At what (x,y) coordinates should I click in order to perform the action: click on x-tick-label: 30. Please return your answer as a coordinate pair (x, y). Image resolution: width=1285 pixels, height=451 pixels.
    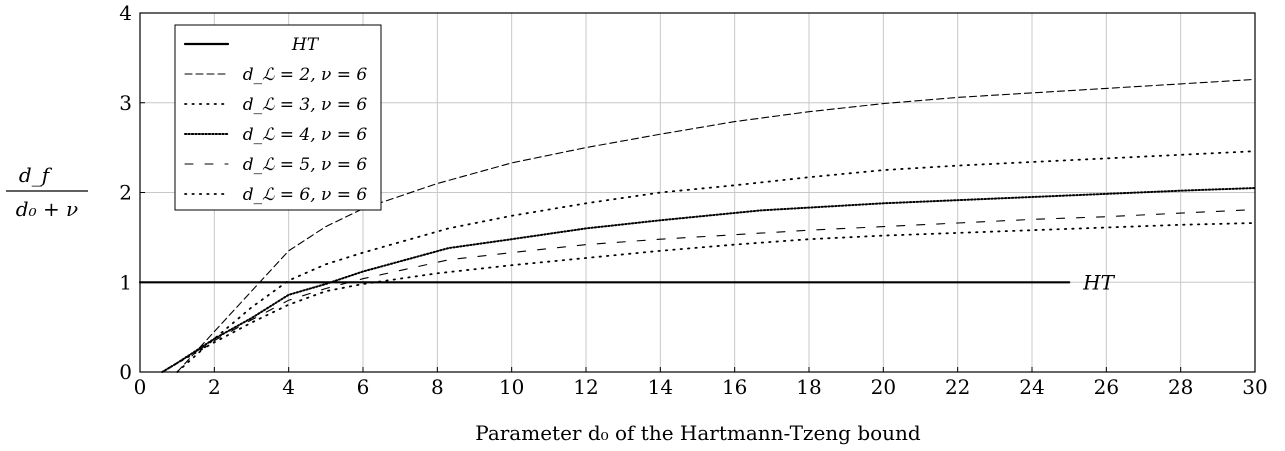
    Looking at the image, I should click on (1254, 387).